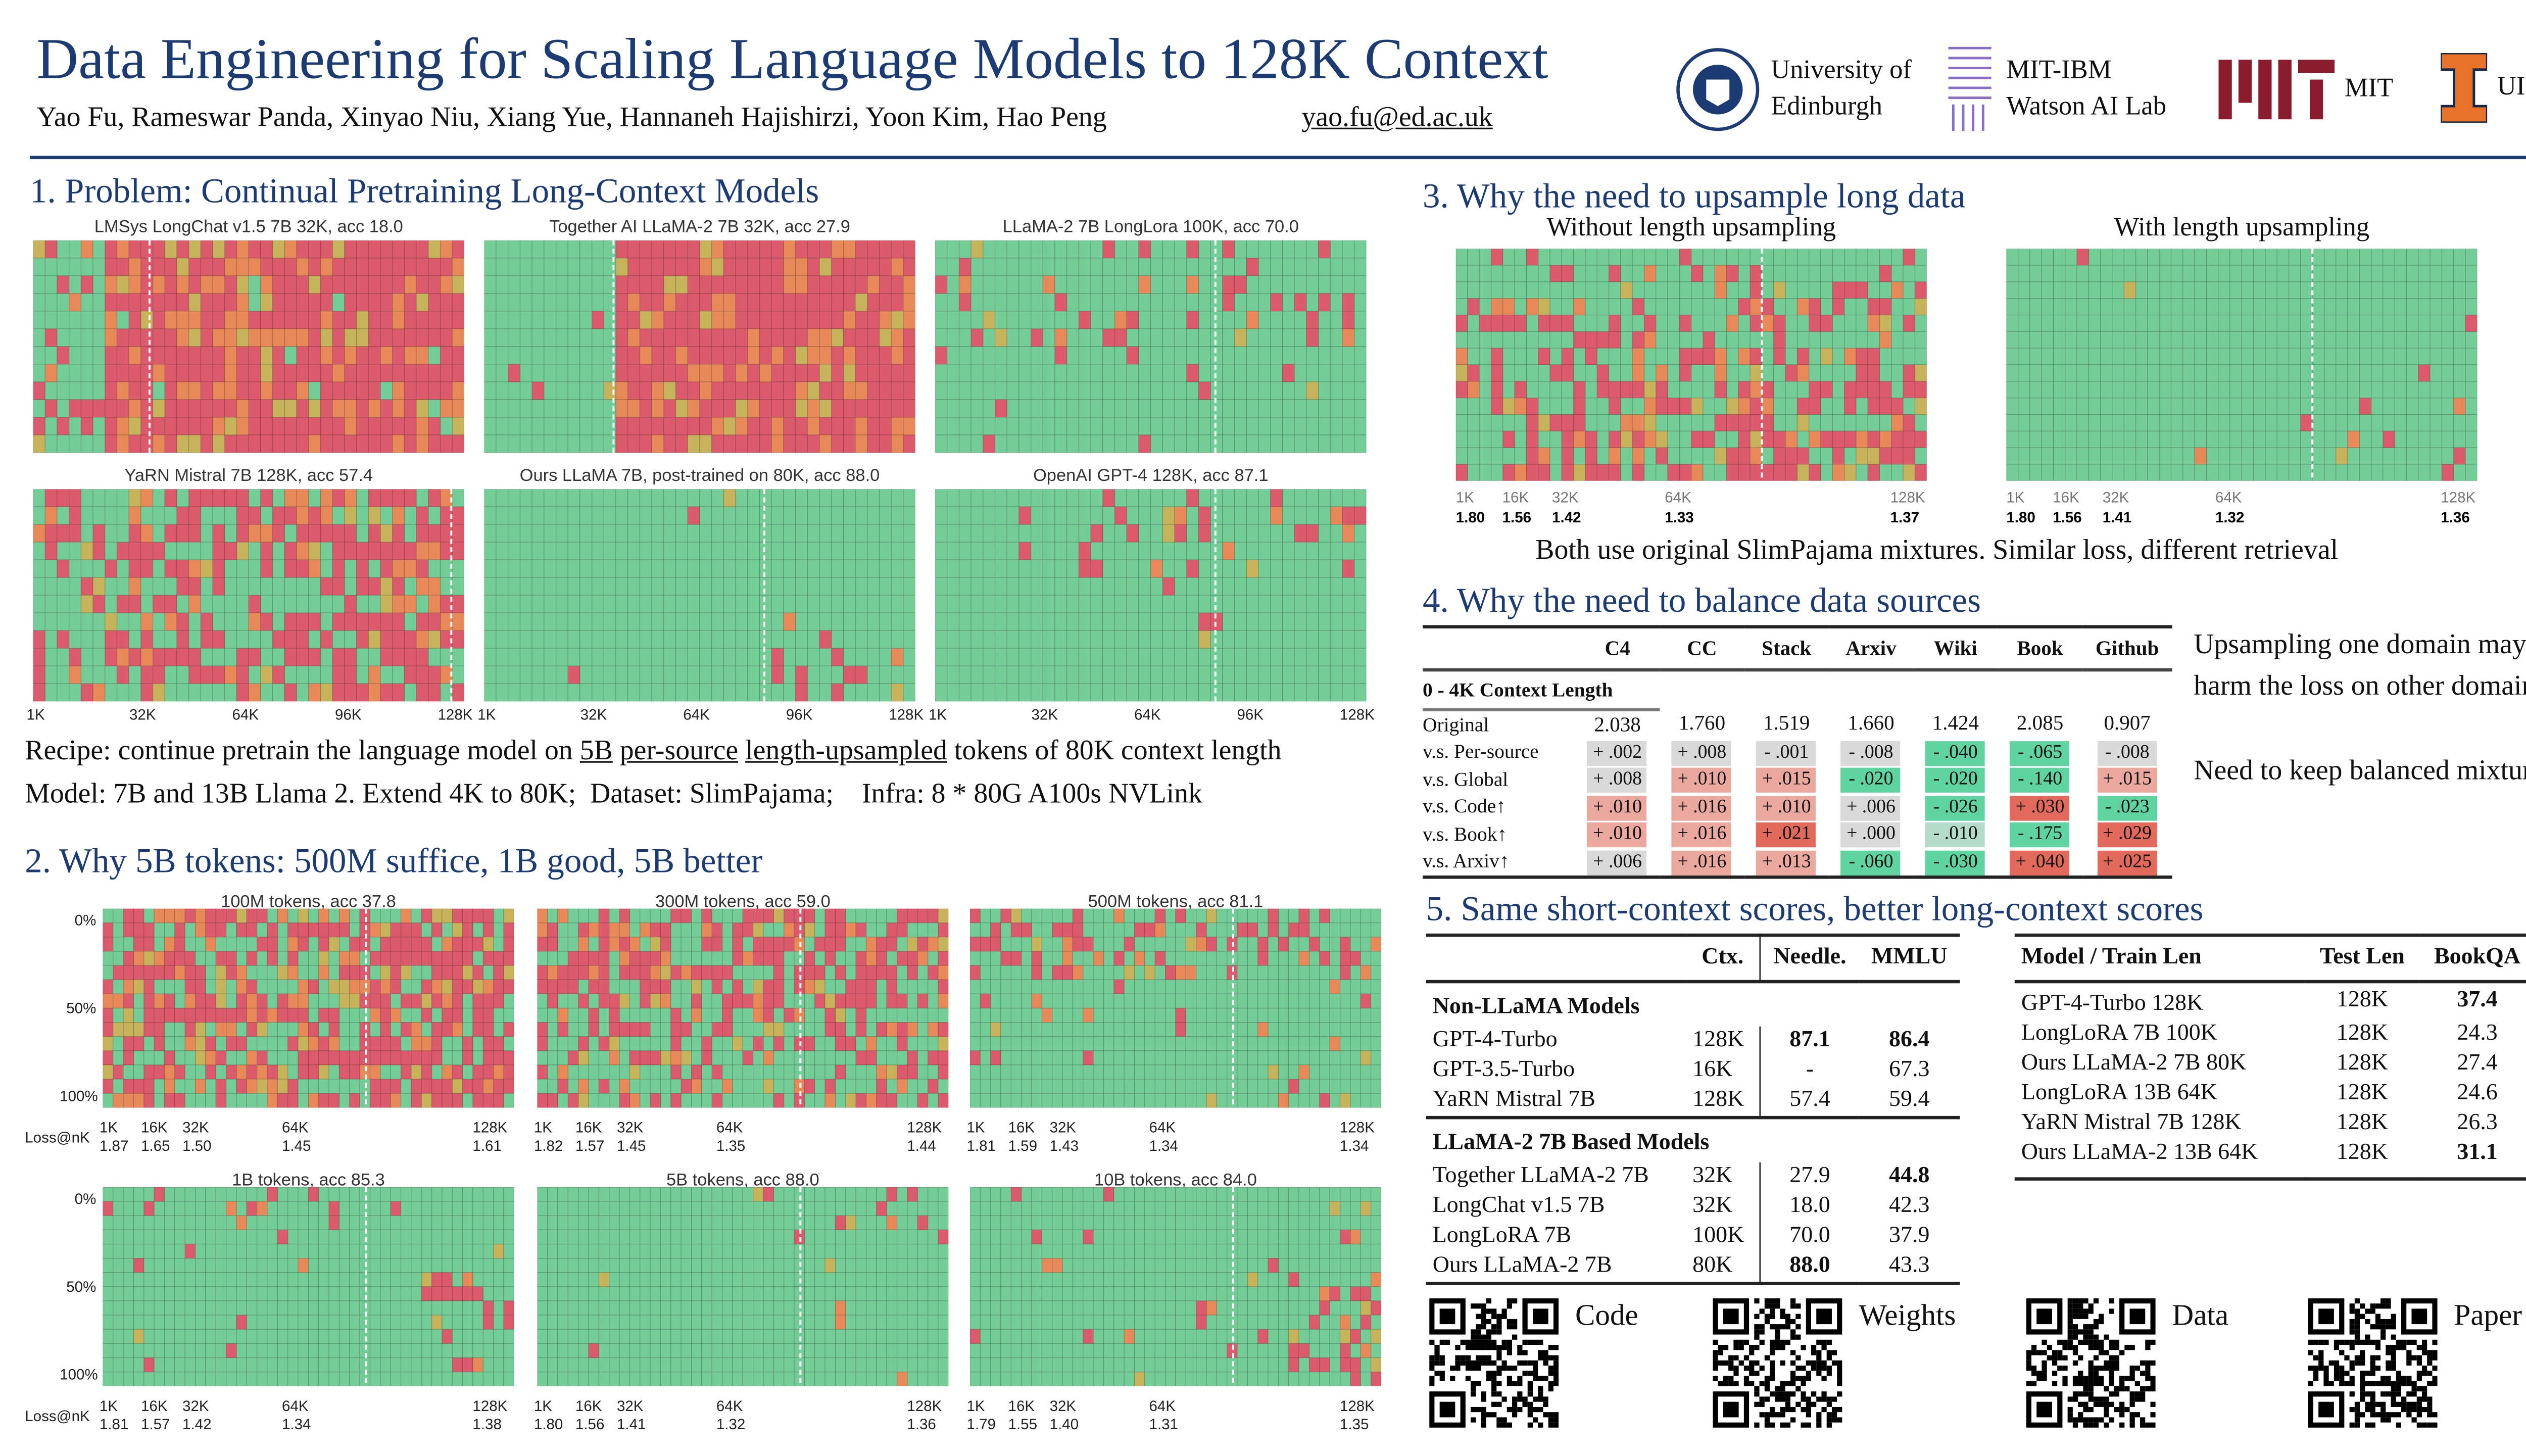 The height and width of the screenshot is (1456, 2526). Describe the element at coordinates (2058, 71) in the screenshot. I see `logo-line: MIT-IBM` at that location.